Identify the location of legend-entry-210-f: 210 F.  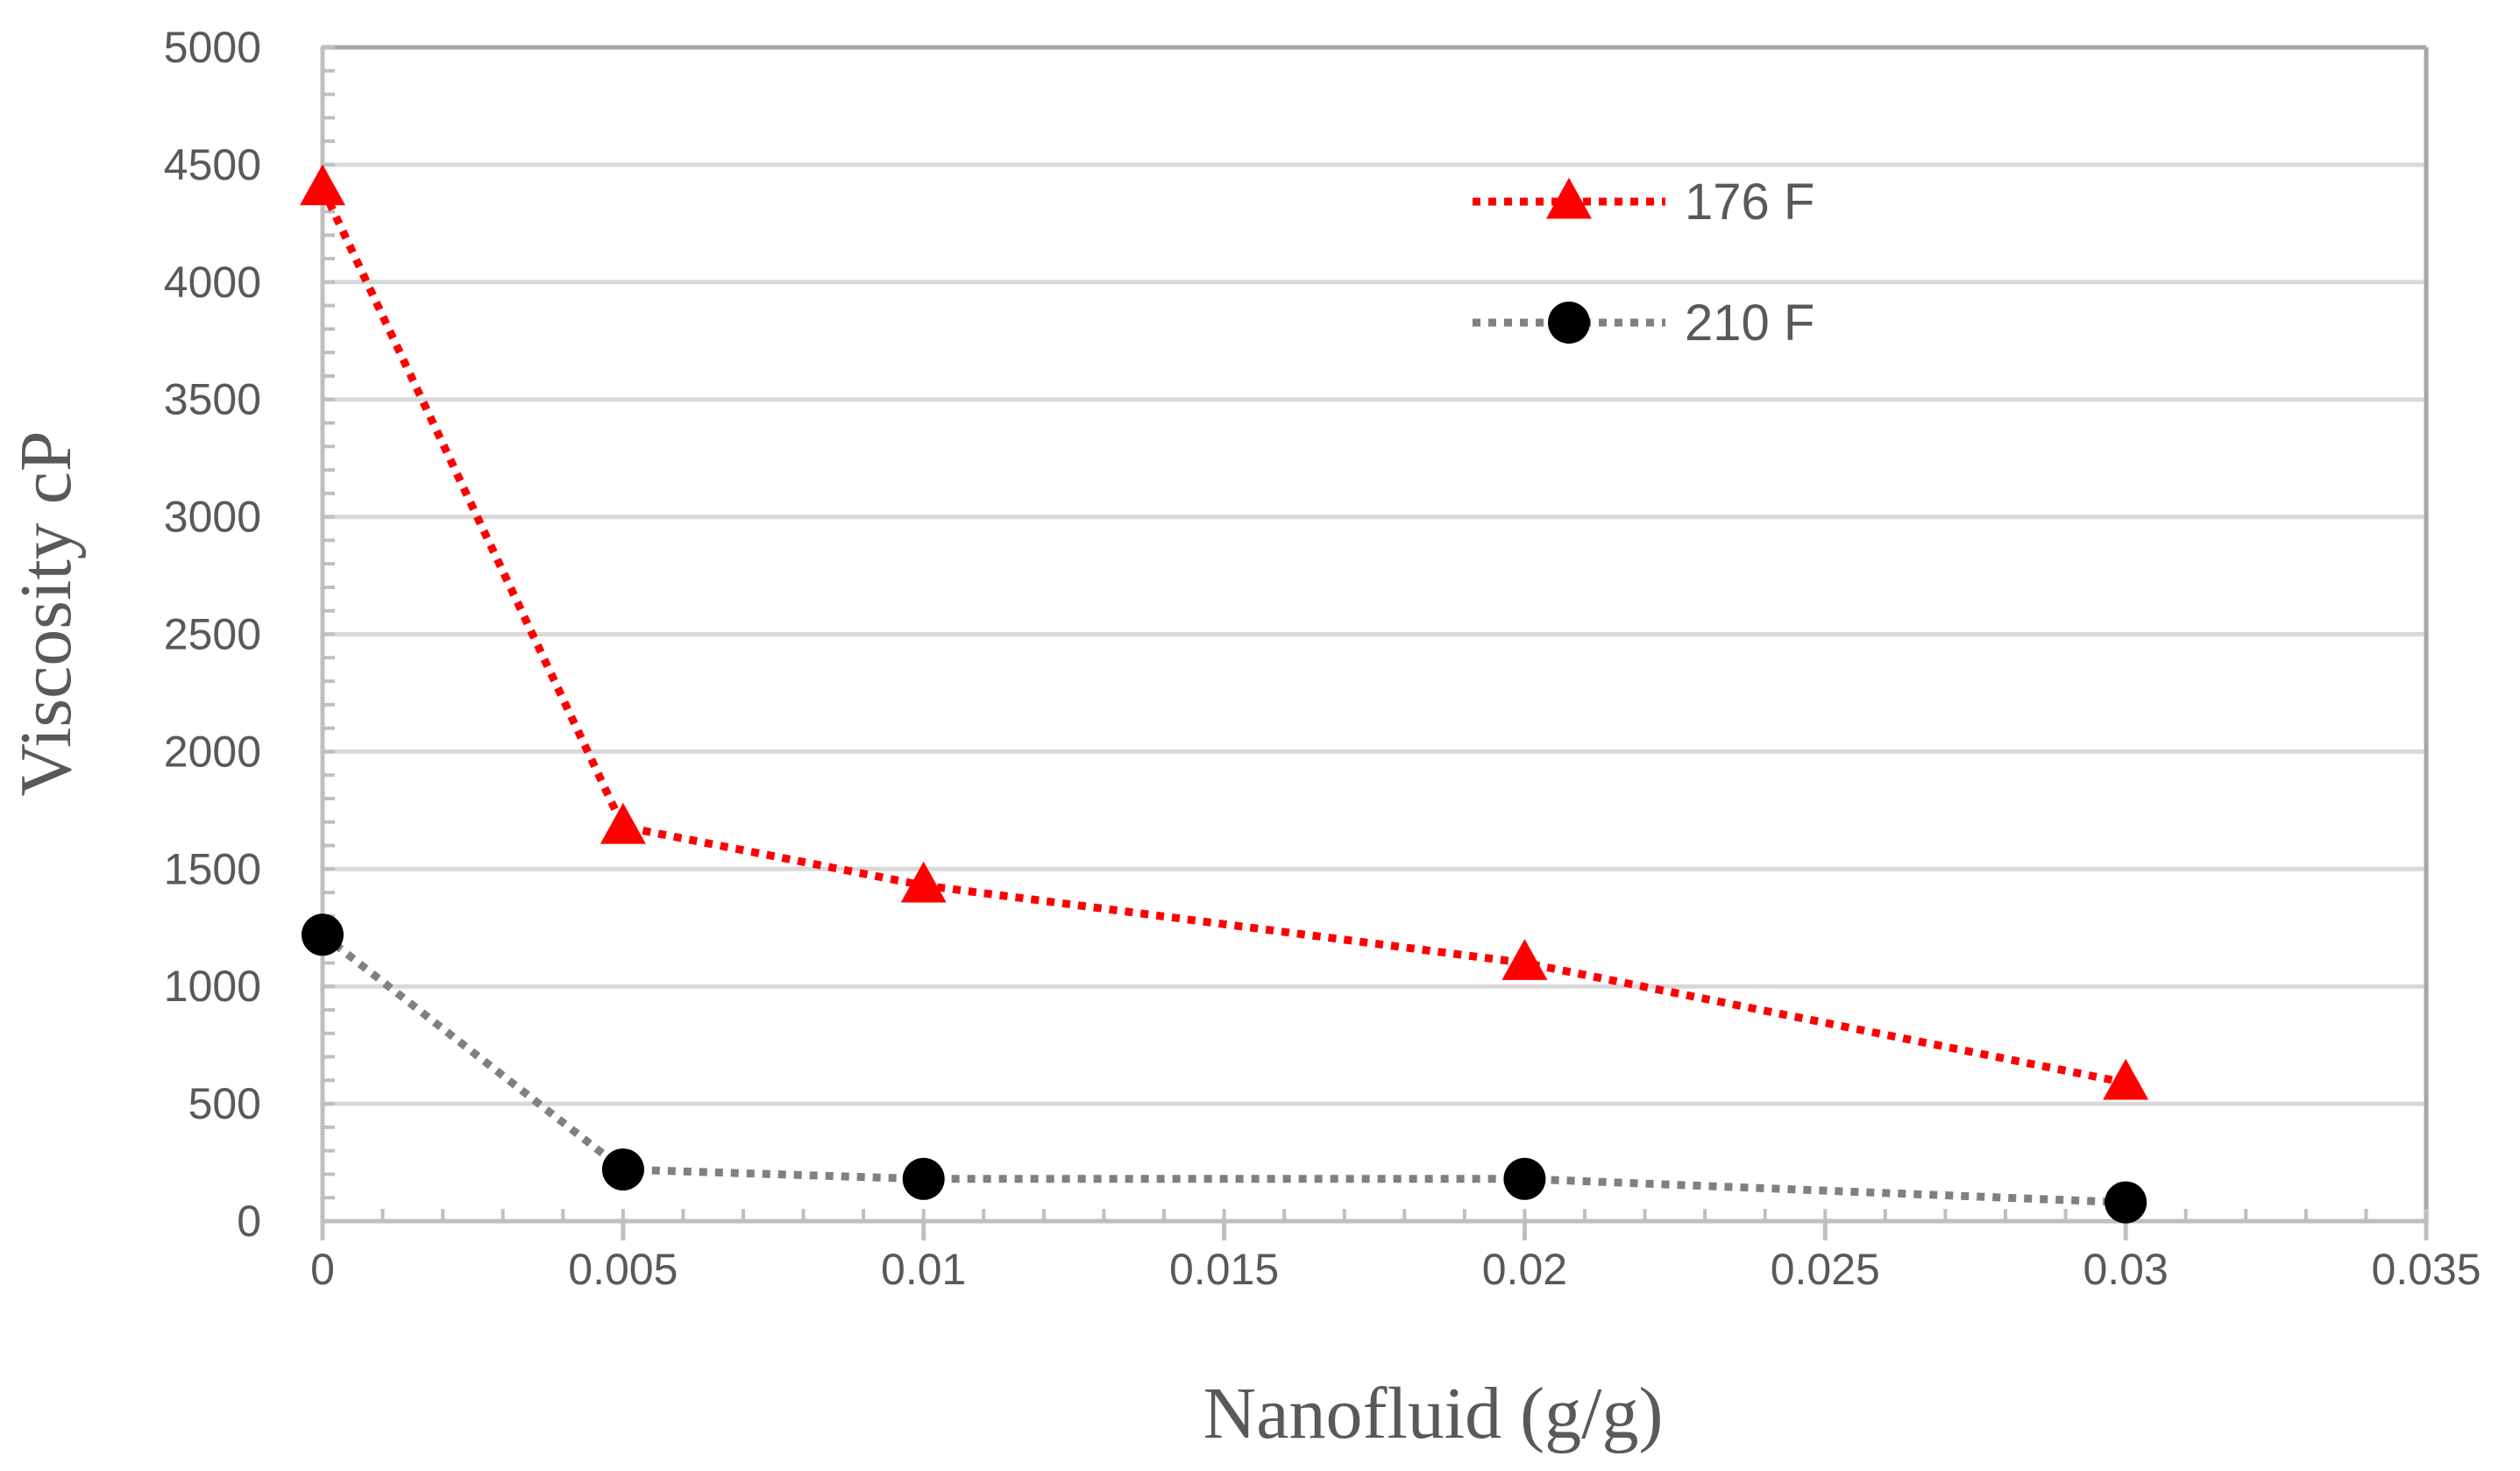
(1643, 323).